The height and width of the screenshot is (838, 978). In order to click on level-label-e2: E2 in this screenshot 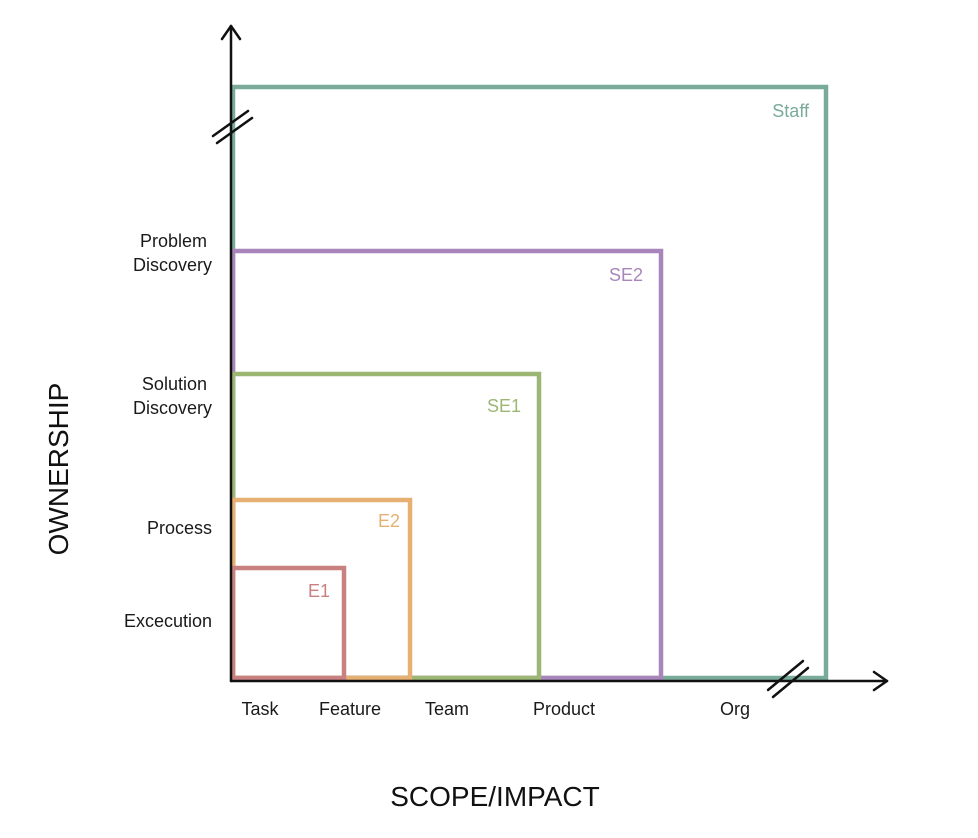, I will do `click(389, 521)`.